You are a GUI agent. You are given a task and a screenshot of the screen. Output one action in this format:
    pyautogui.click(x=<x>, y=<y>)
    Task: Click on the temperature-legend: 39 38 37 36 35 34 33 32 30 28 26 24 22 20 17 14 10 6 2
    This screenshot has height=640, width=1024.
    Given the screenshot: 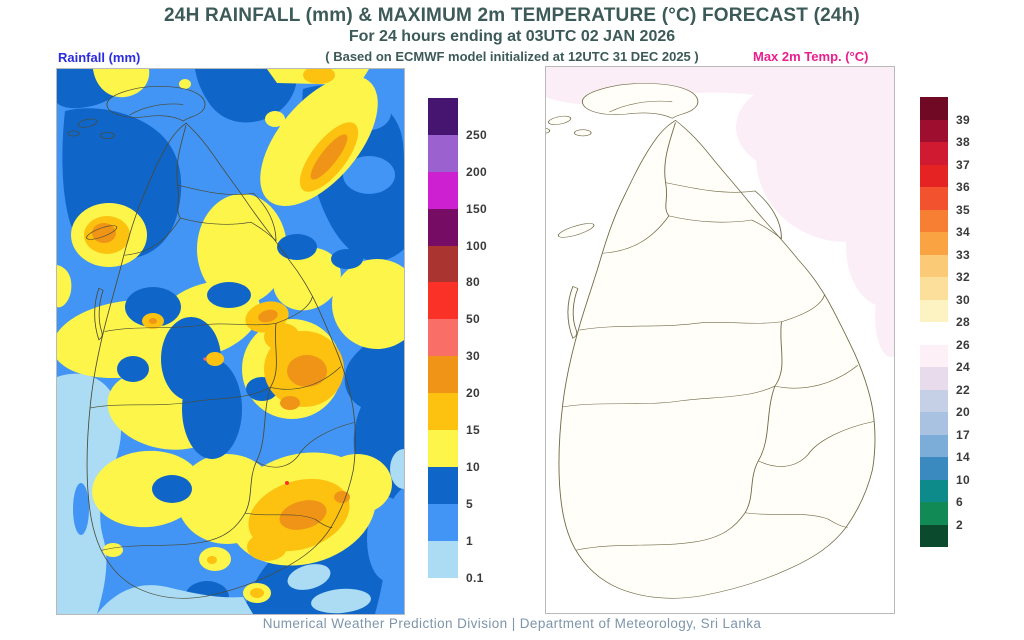 What is the action you would take?
    pyautogui.click(x=945, y=322)
    